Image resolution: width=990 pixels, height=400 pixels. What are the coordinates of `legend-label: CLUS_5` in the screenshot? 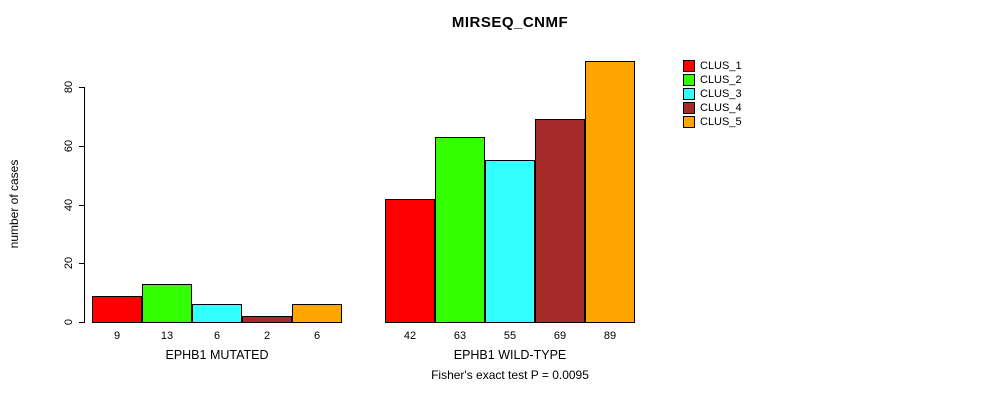 It's located at (721, 122).